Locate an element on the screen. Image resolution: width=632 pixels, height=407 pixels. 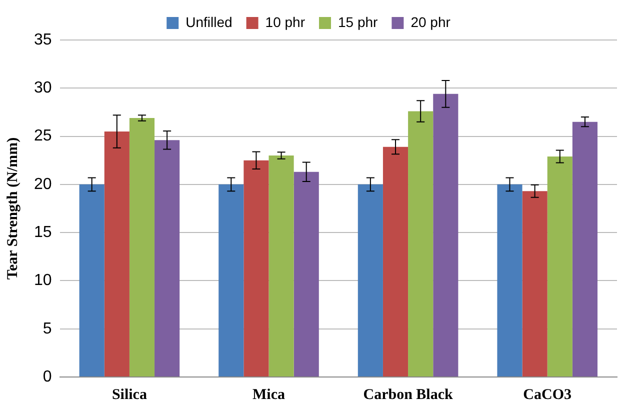
legend-label: 10 phr is located at coordinates (285, 22).